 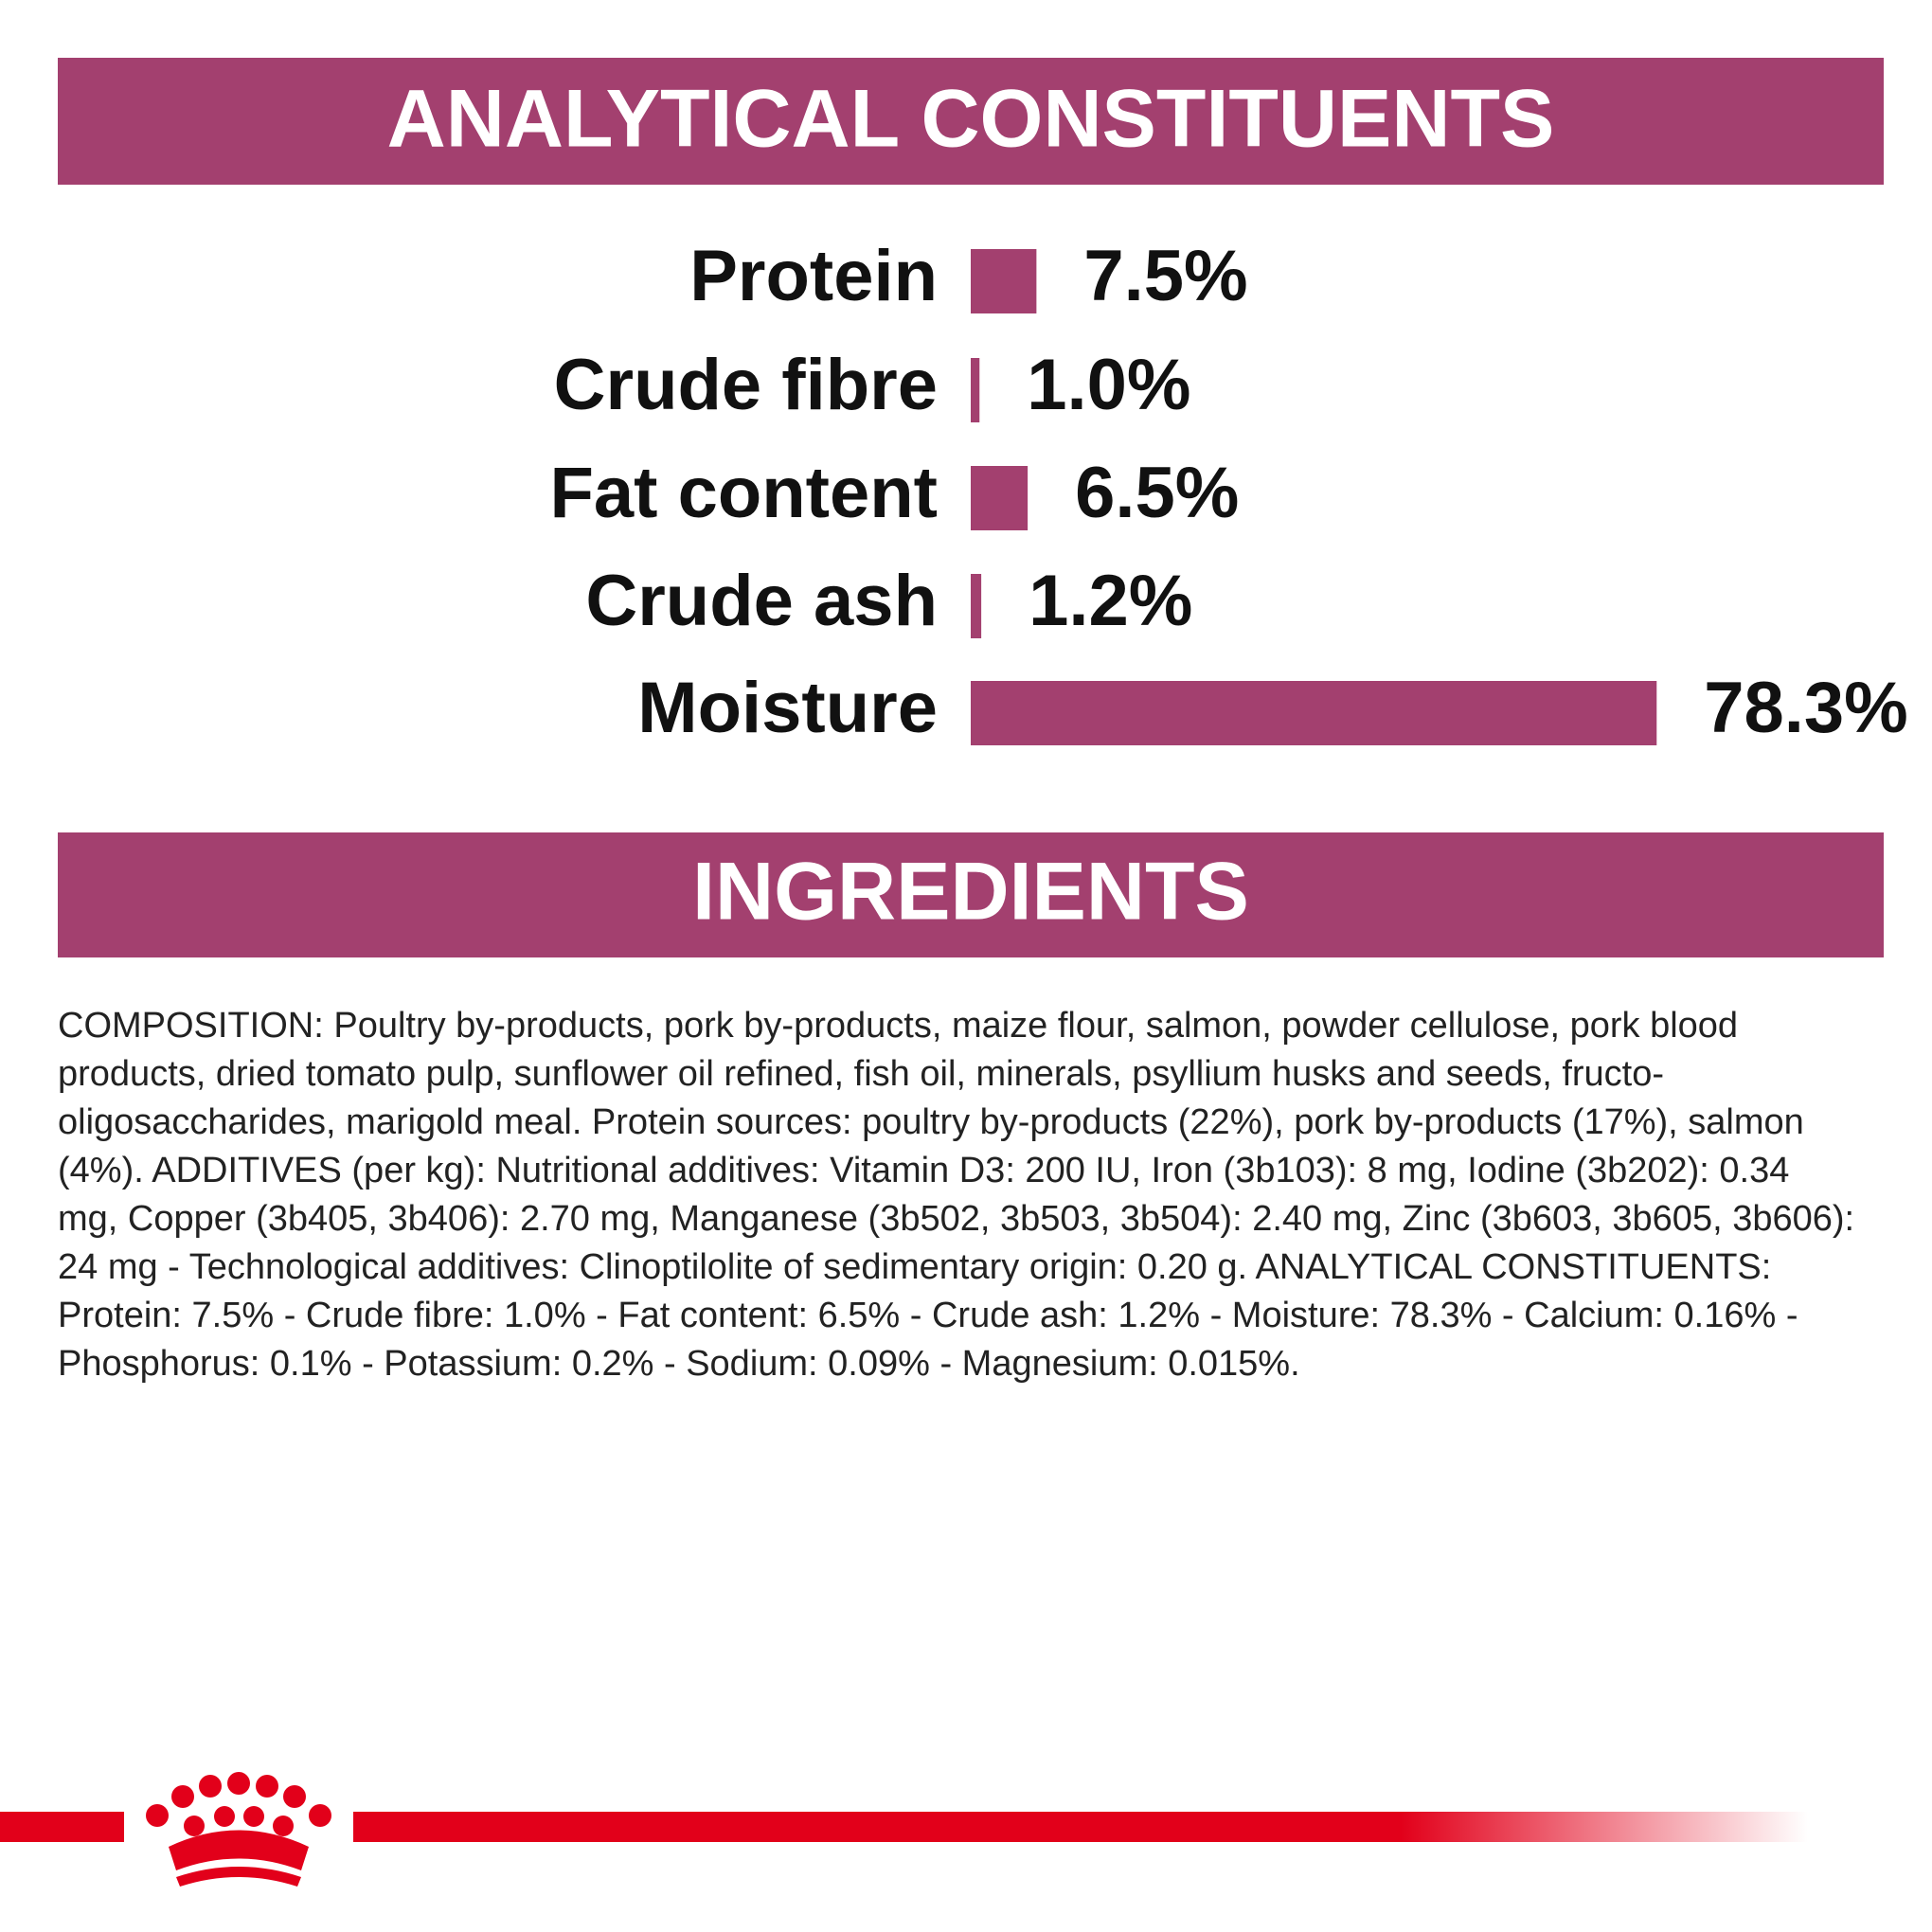 What do you see at coordinates (761, 601) in the screenshot?
I see `category-label: Crude ash` at bounding box center [761, 601].